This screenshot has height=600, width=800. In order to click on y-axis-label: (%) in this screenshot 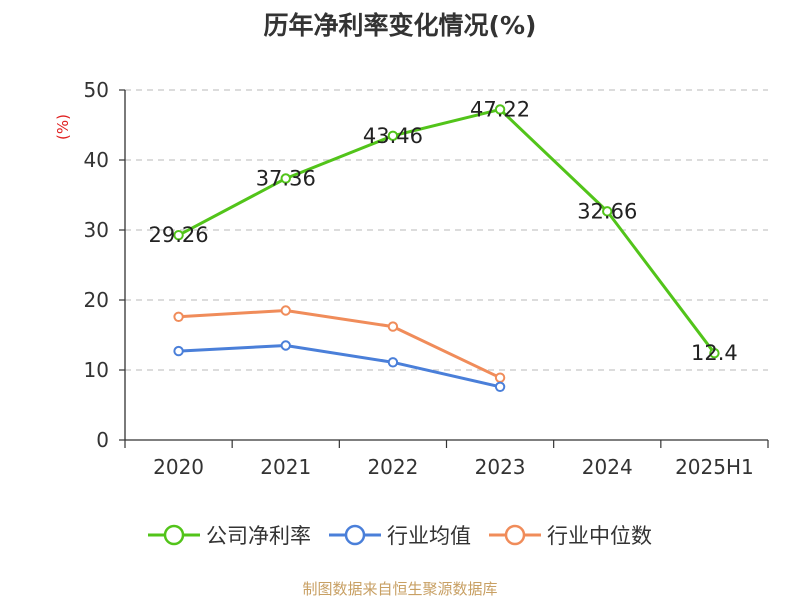, I will do `click(63, 127)`.